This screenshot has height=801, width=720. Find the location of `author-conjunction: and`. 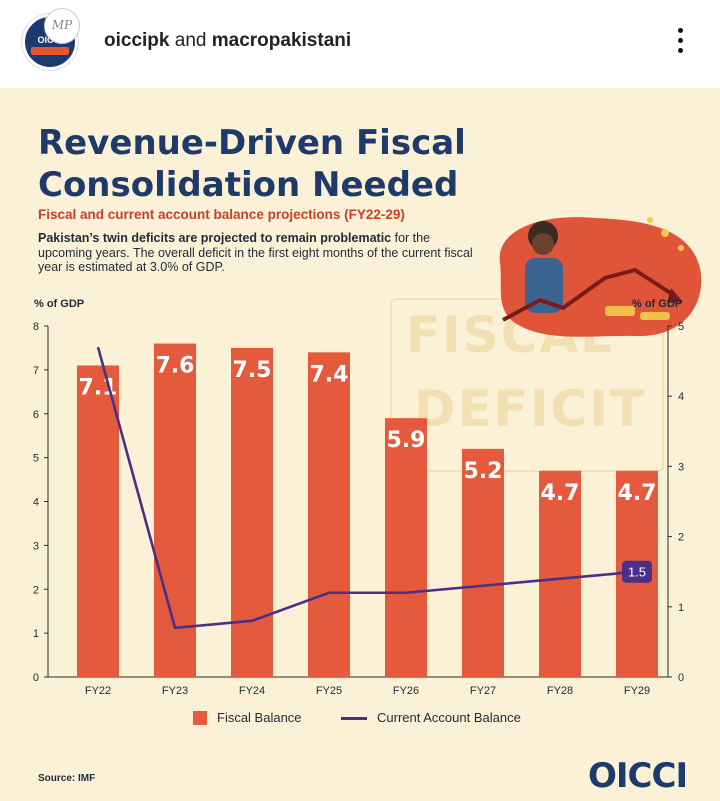

author-conjunction: and is located at coordinates (190, 40).